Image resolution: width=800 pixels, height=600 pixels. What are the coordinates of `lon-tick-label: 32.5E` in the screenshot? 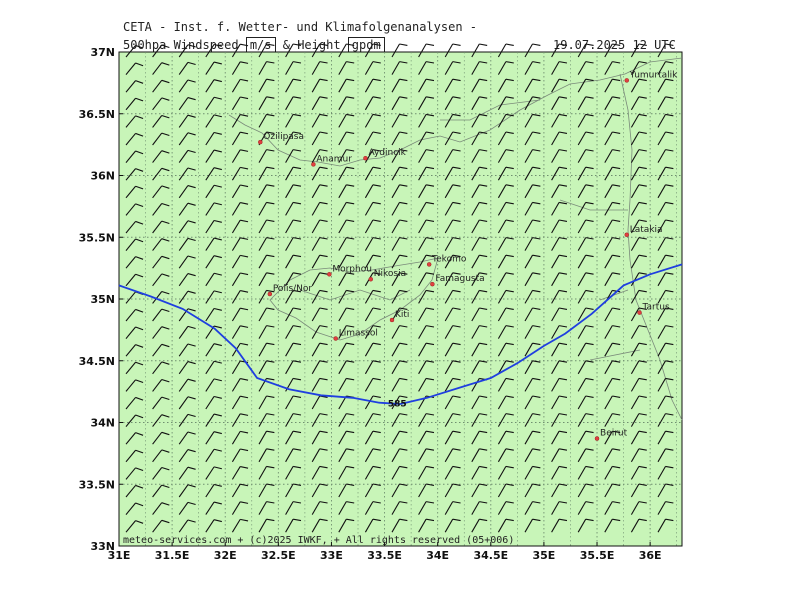 It's located at (278, 555).